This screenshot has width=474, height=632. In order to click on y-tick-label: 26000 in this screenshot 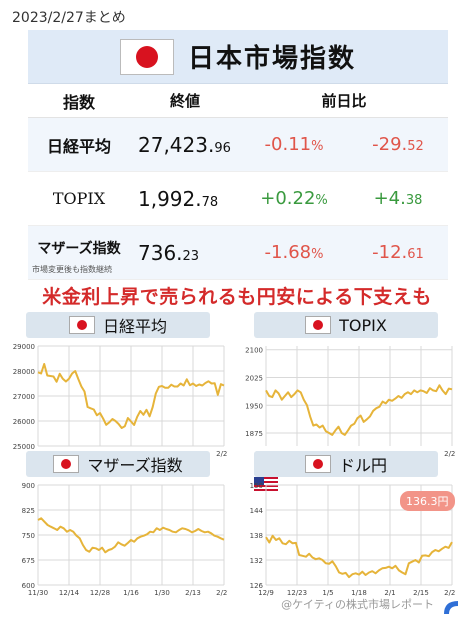, I will do `click(24, 422)`.